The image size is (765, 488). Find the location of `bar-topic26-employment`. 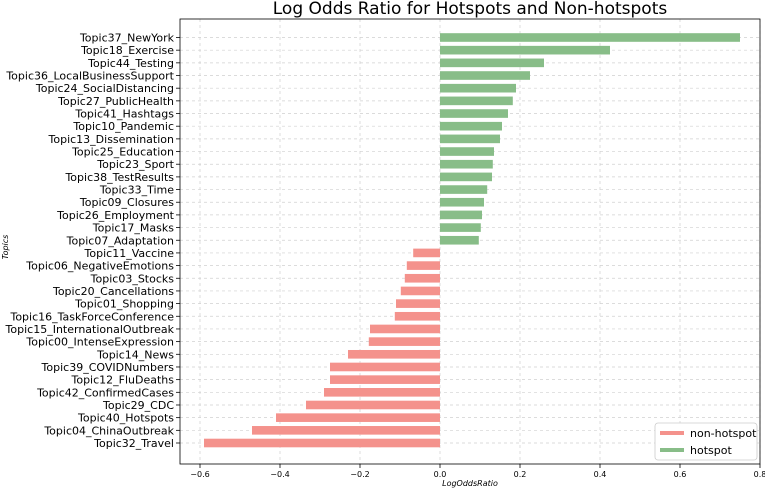

bar-topic26-employment is located at coordinates (461, 215).